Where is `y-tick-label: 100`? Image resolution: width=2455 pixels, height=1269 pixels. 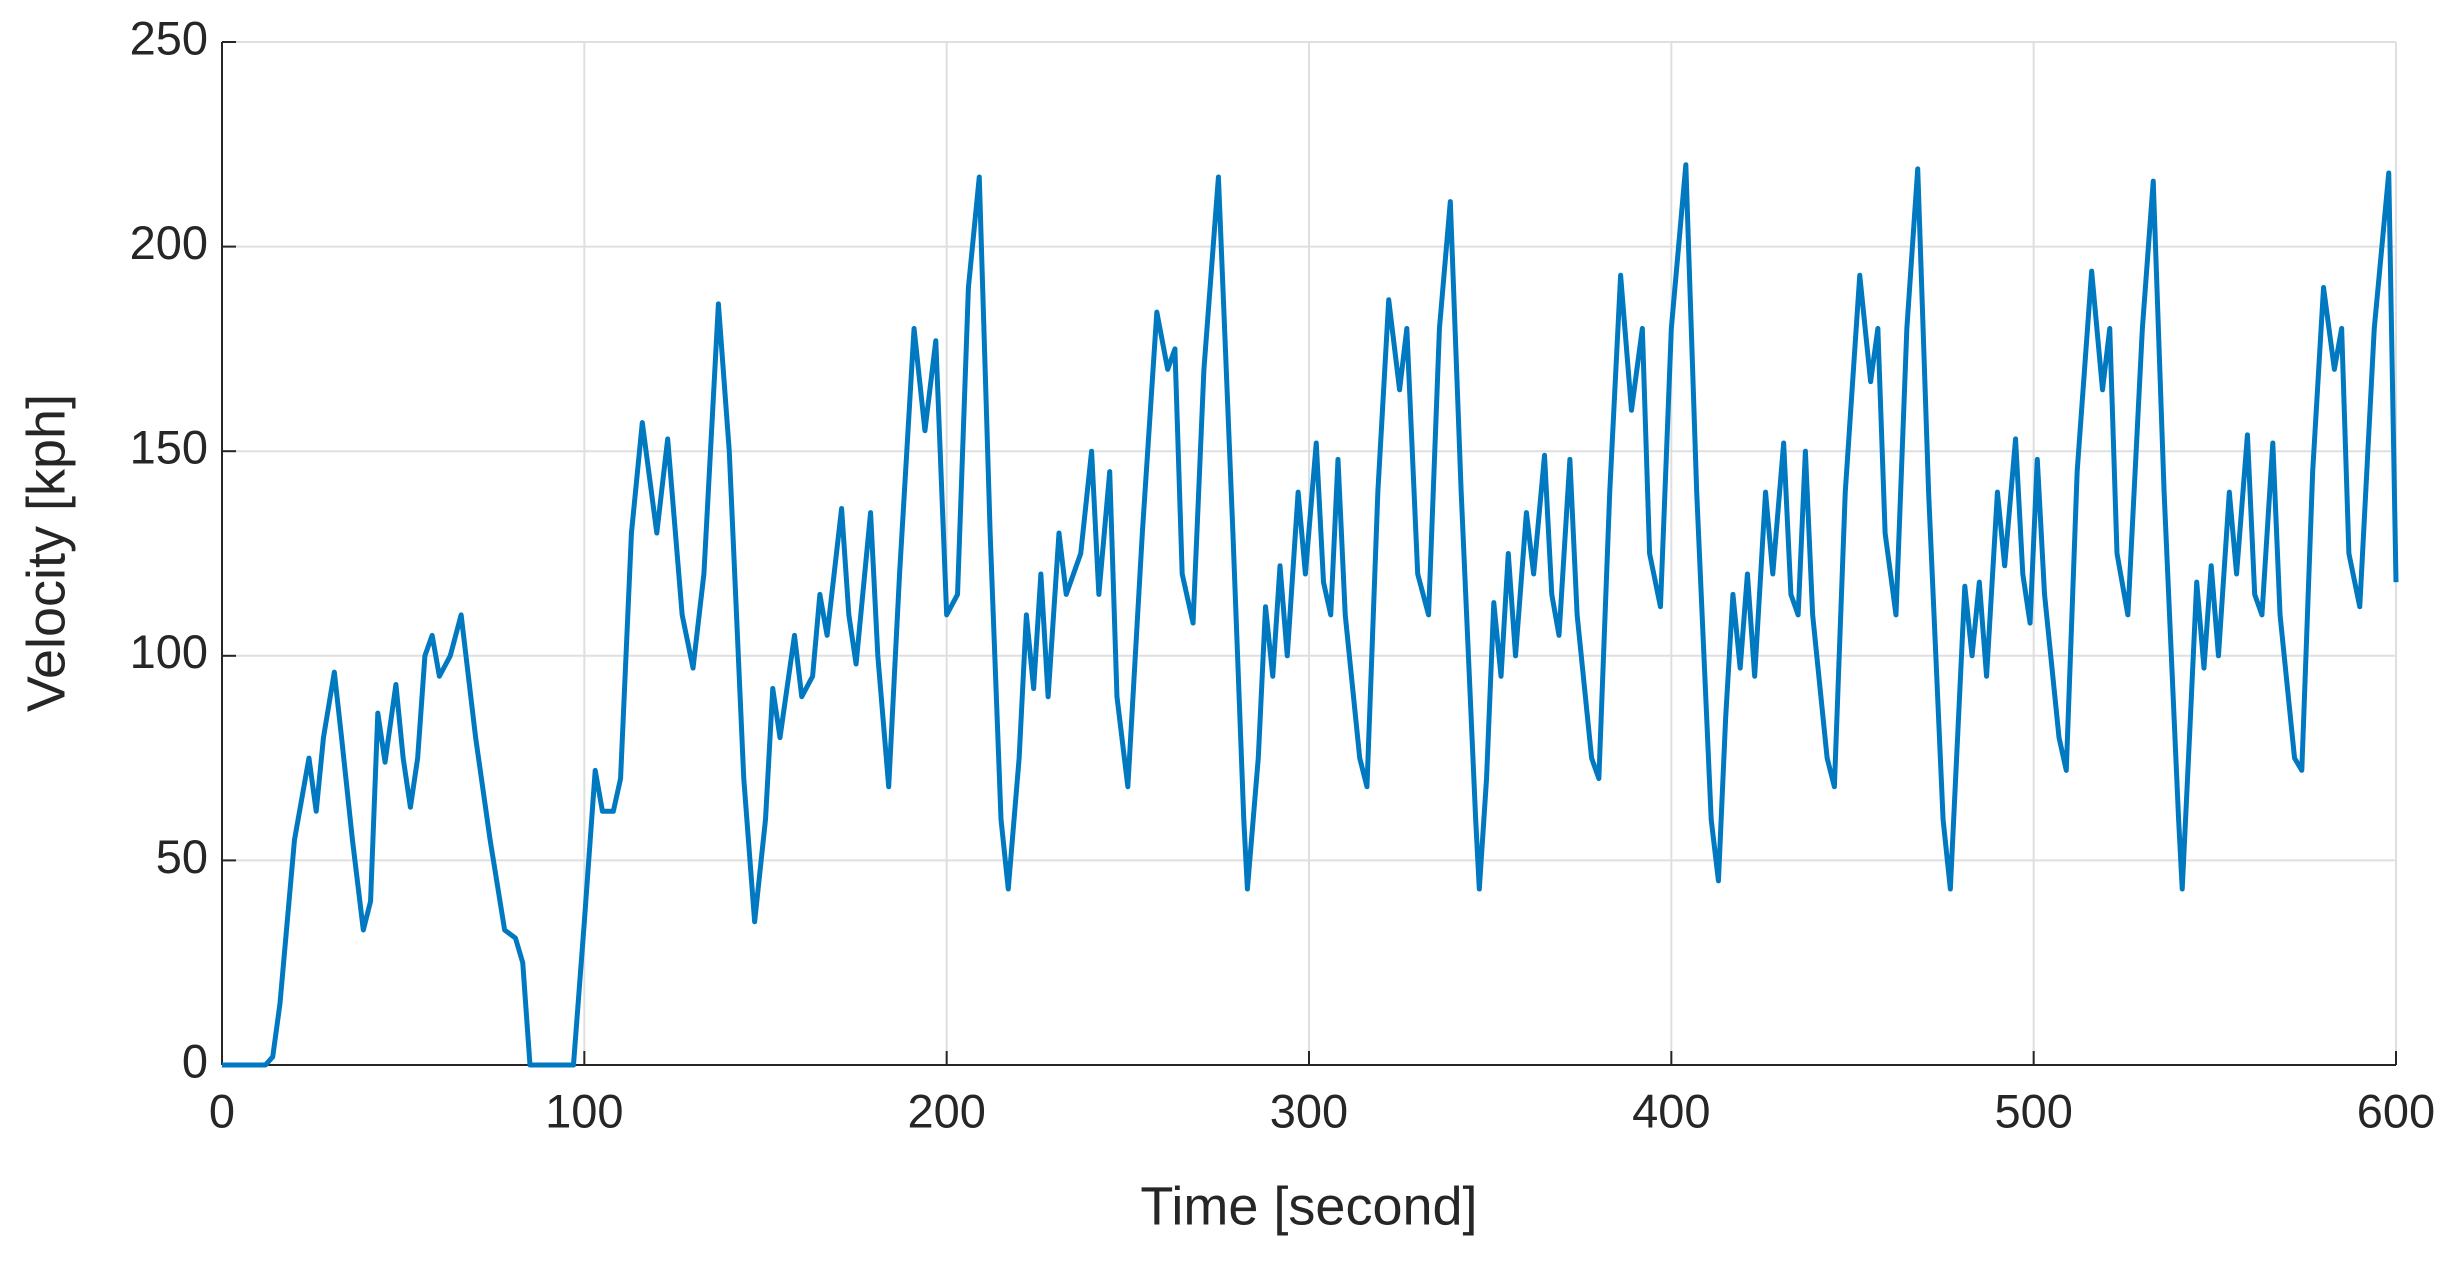
y-tick-label: 100 is located at coordinates (169, 651).